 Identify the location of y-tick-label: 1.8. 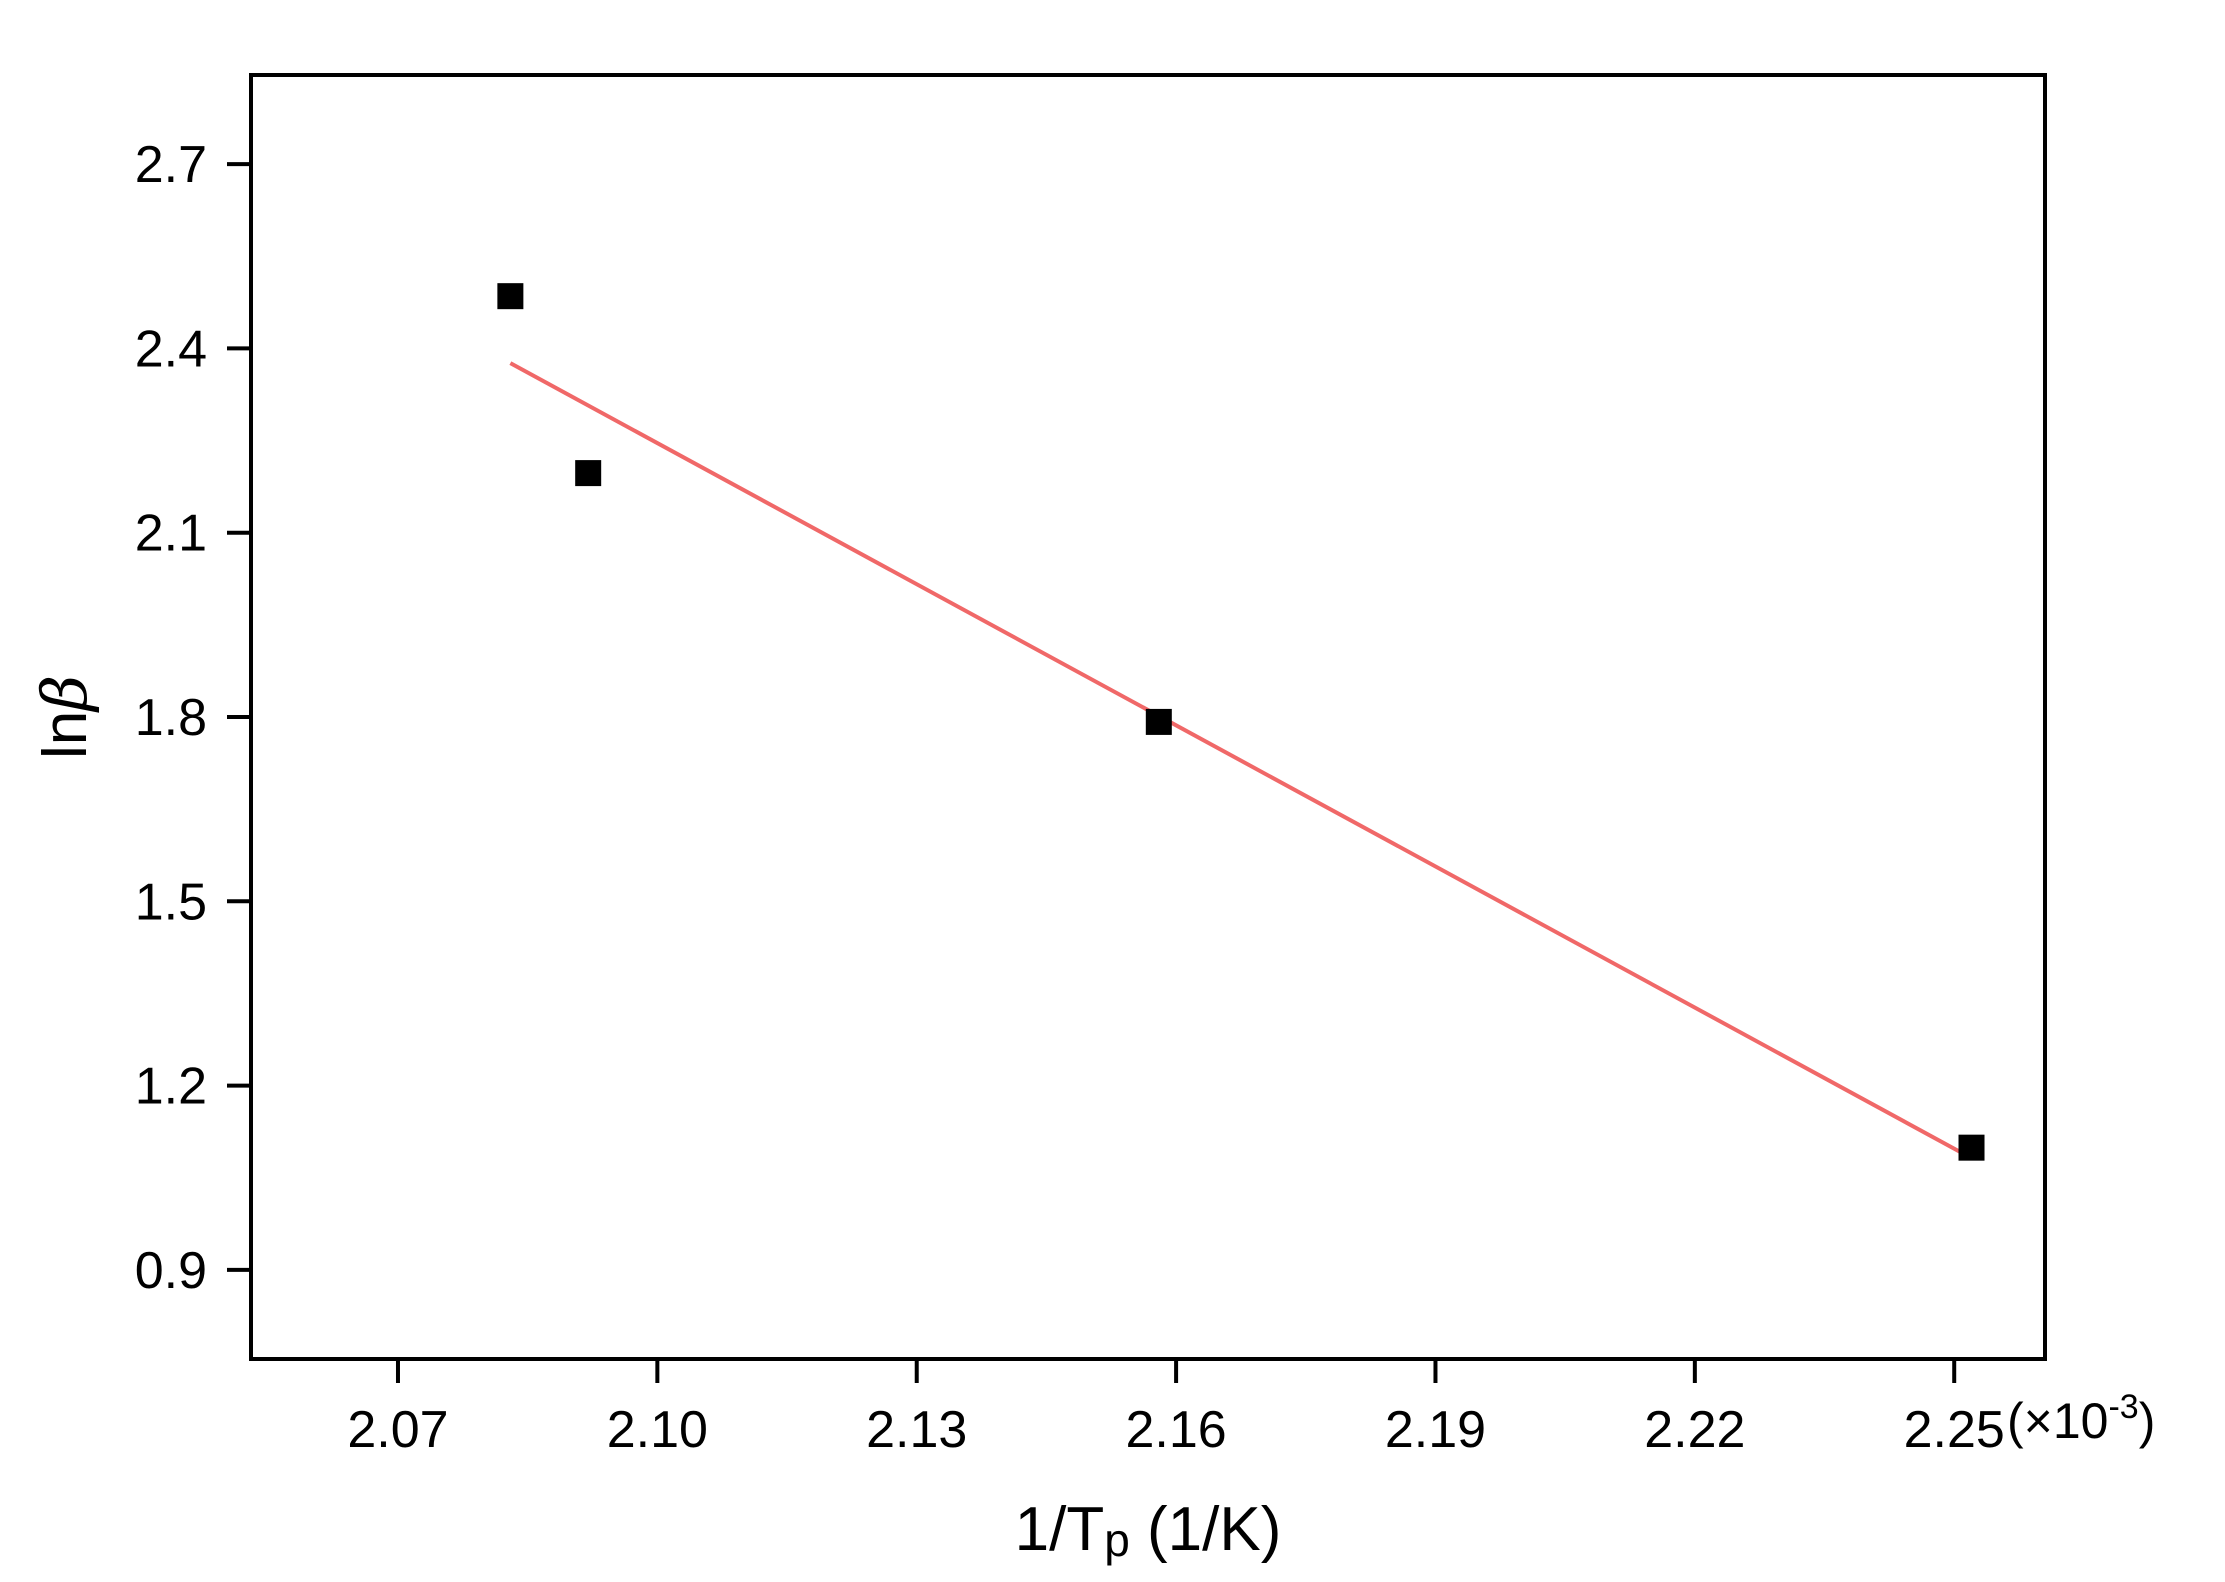
(171, 718).